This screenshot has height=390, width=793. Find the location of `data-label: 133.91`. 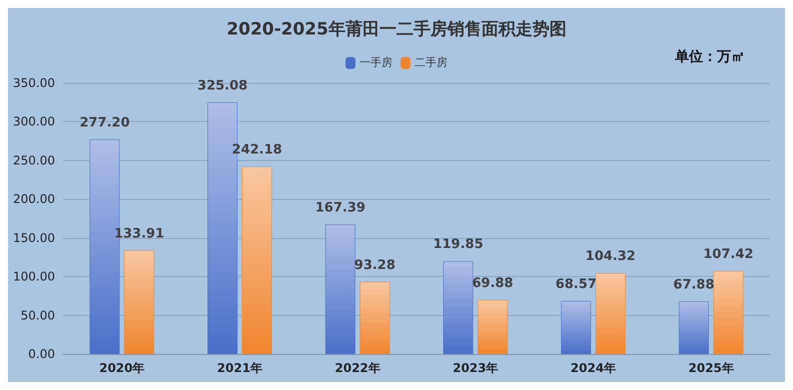

data-label: 133.91 is located at coordinates (139, 234).